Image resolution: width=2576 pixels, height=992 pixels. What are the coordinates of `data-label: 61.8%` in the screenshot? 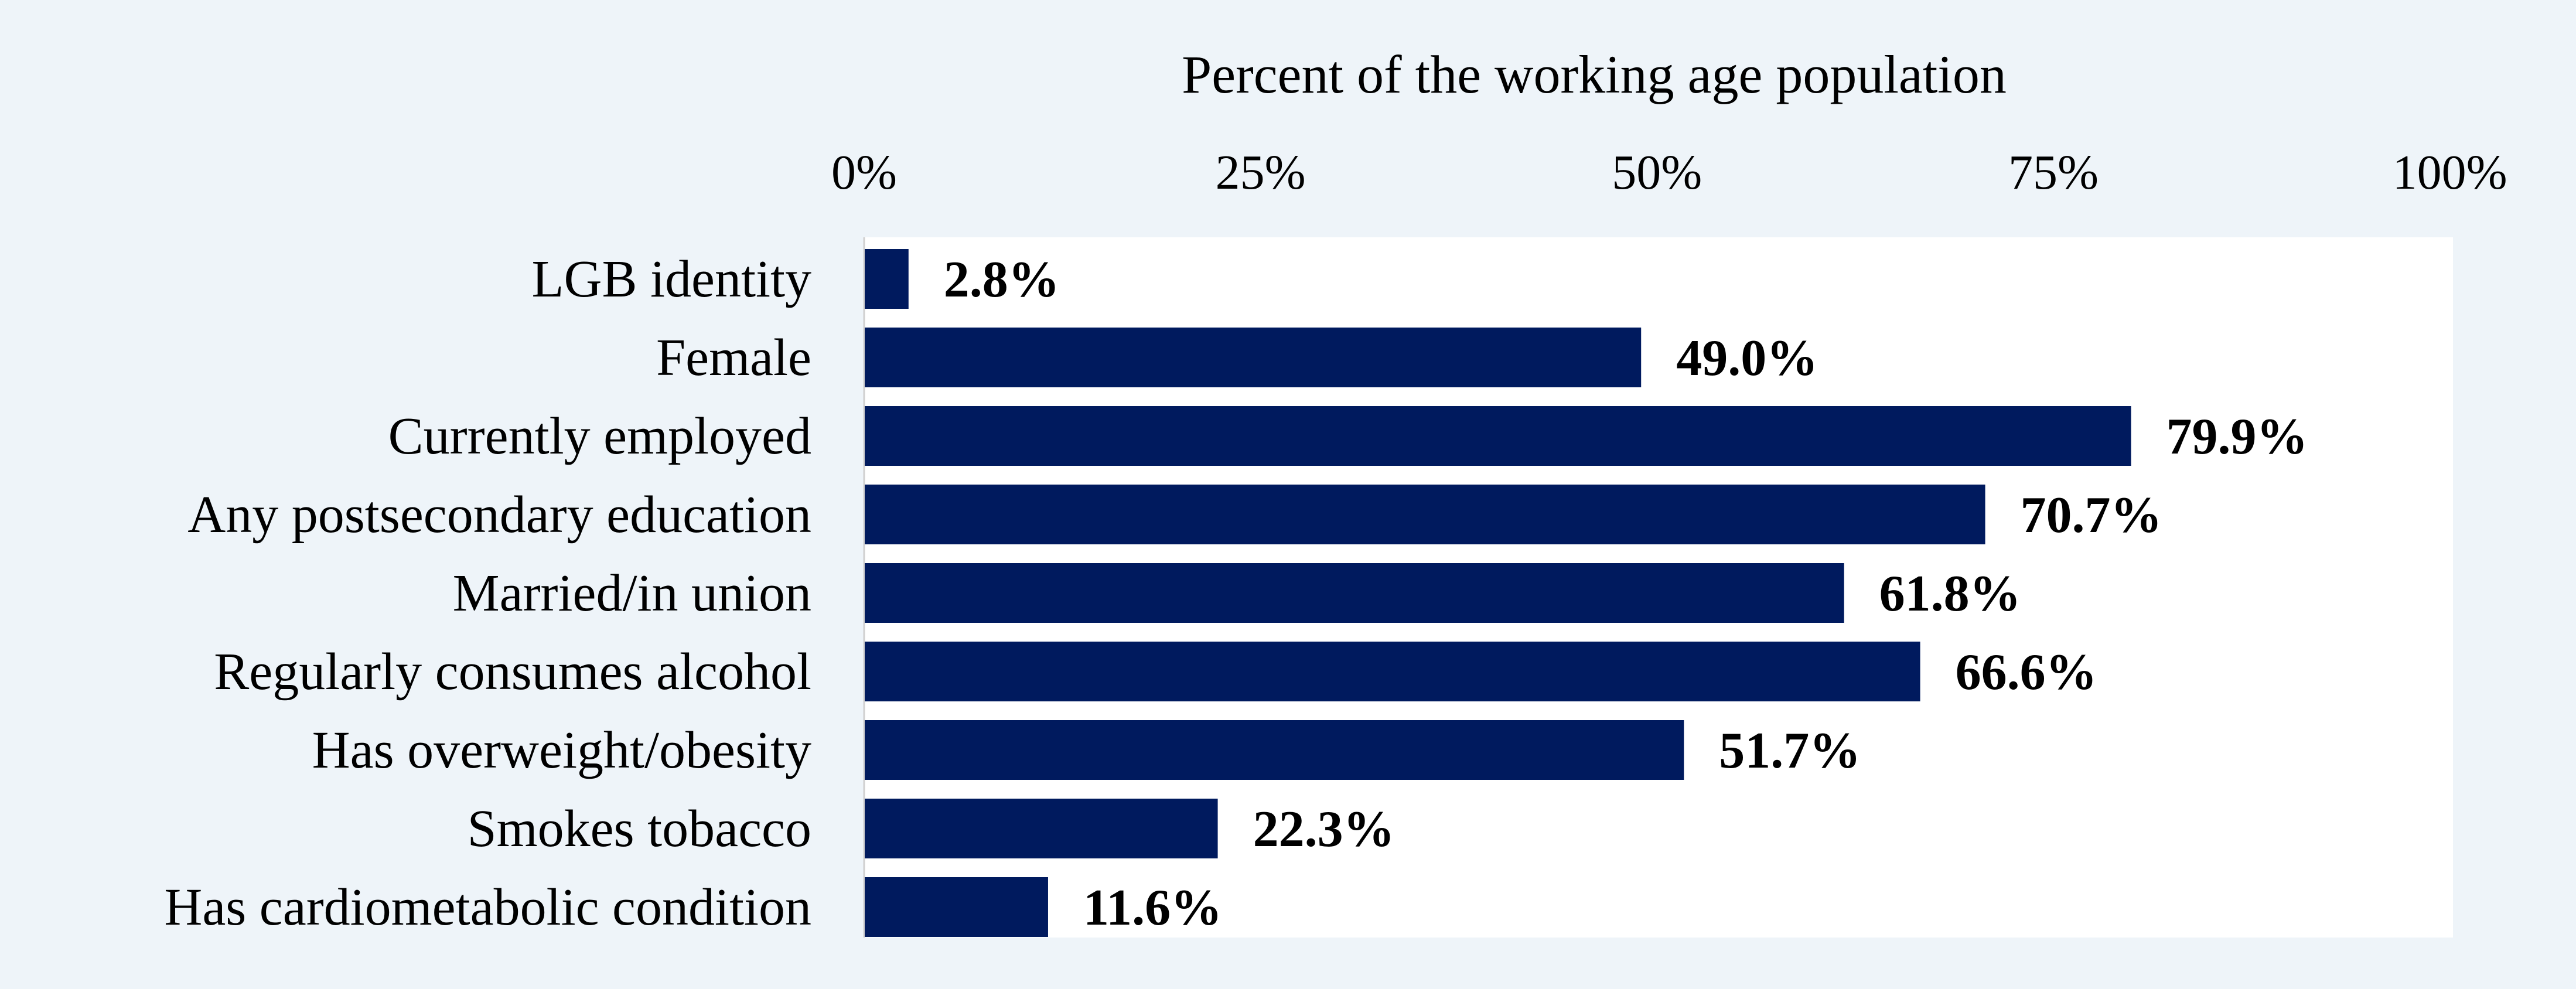 It's located at (1950, 593).